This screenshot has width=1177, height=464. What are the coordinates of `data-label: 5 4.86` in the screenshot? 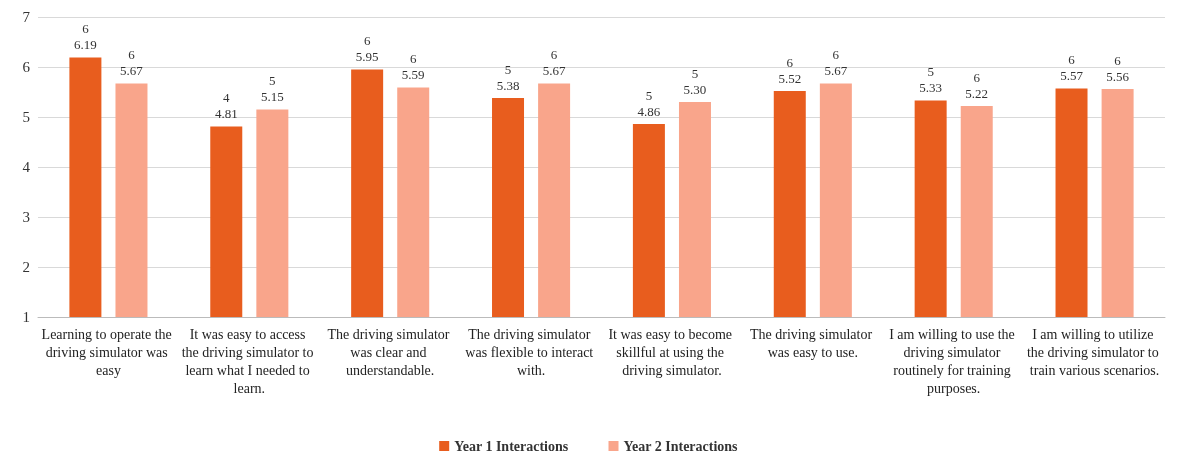 It's located at (649, 103).